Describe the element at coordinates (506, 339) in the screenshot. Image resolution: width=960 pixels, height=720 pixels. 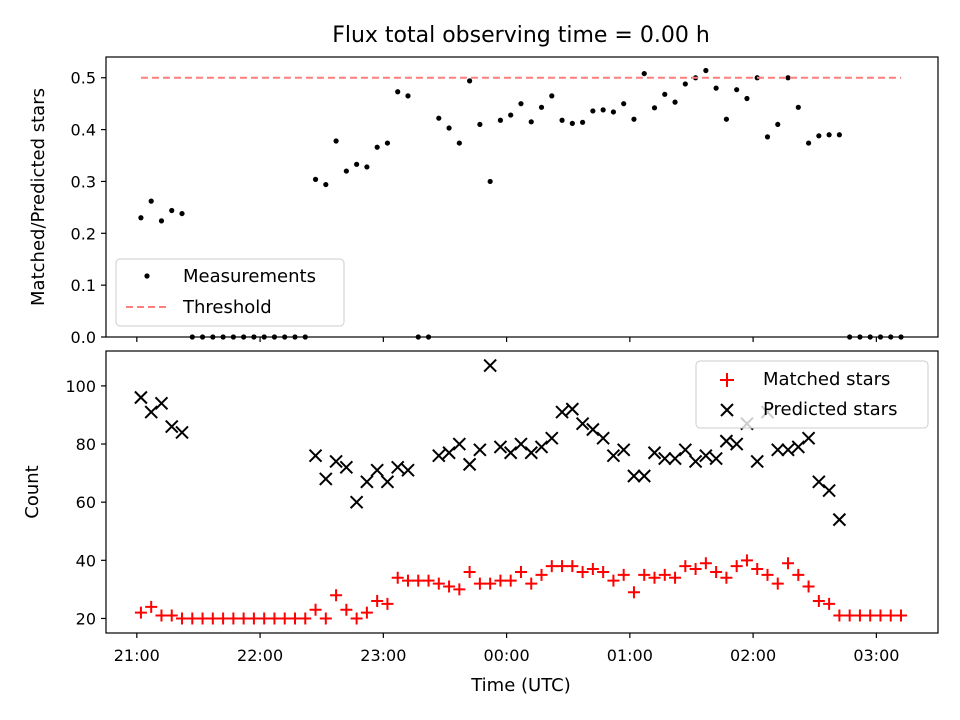
I see `ratio-x-axis-ticks` at that location.